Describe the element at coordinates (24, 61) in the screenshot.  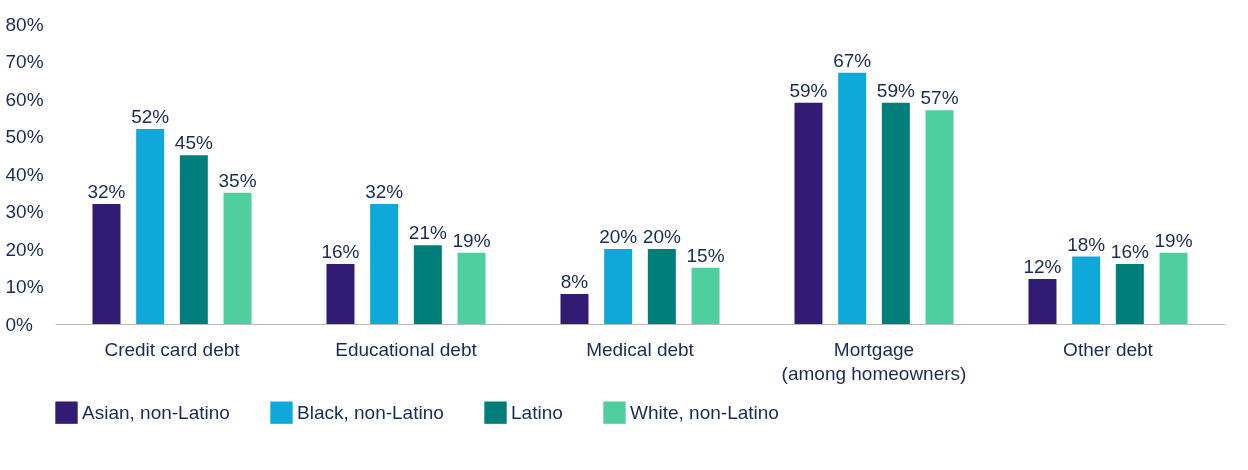
I see `y-tick-label: 70%` at that location.